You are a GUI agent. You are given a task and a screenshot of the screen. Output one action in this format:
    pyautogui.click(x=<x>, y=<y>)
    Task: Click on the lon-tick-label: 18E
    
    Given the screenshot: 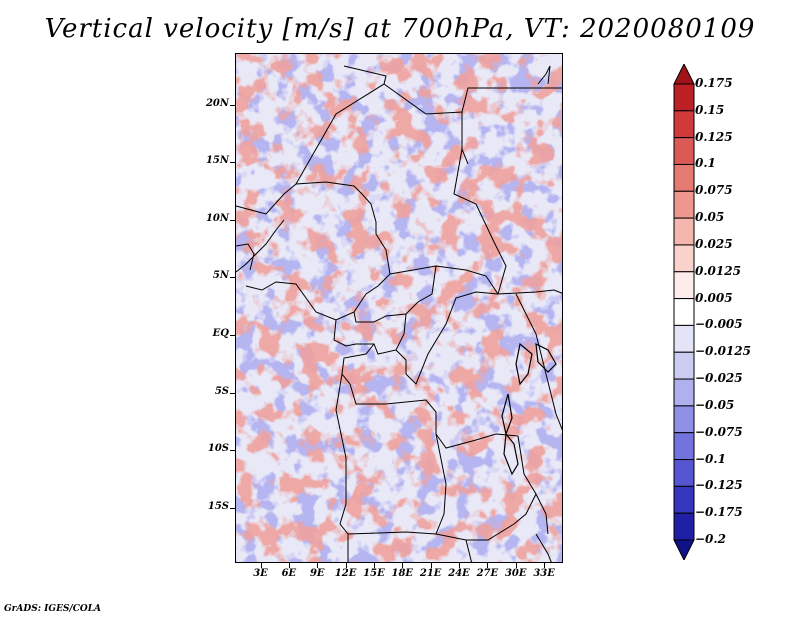 What is the action you would take?
    pyautogui.click(x=402, y=573)
    